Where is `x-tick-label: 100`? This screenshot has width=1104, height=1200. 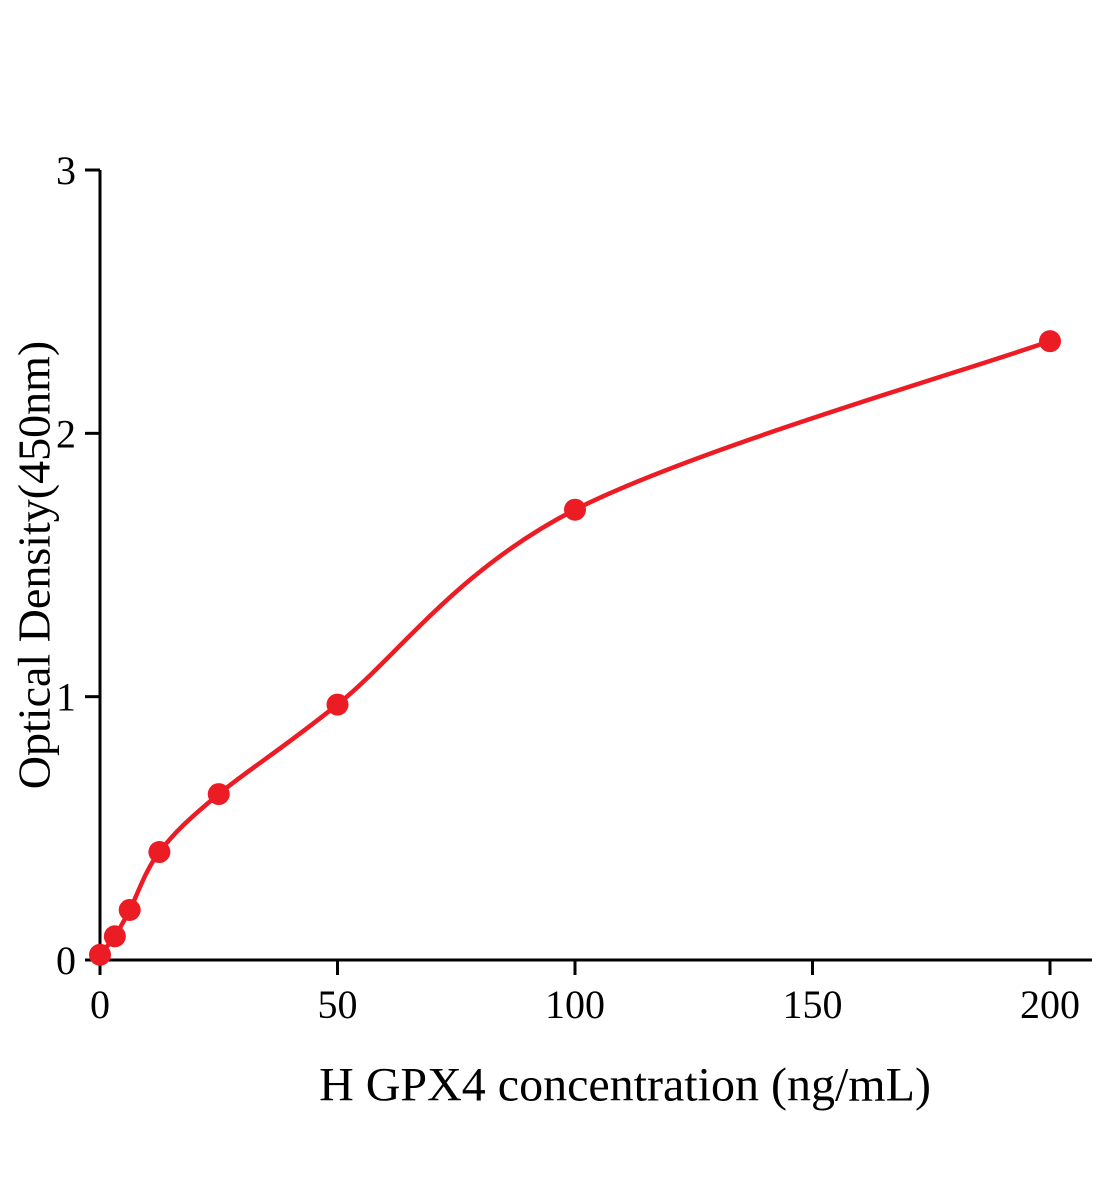
x-tick-label: 100 is located at coordinates (575, 1004).